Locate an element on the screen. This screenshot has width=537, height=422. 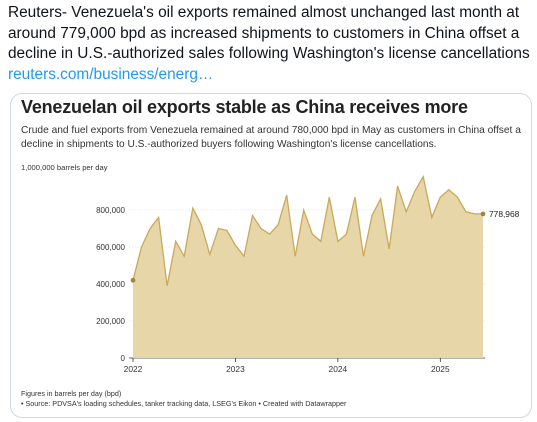
start-point is located at coordinates (133, 280).